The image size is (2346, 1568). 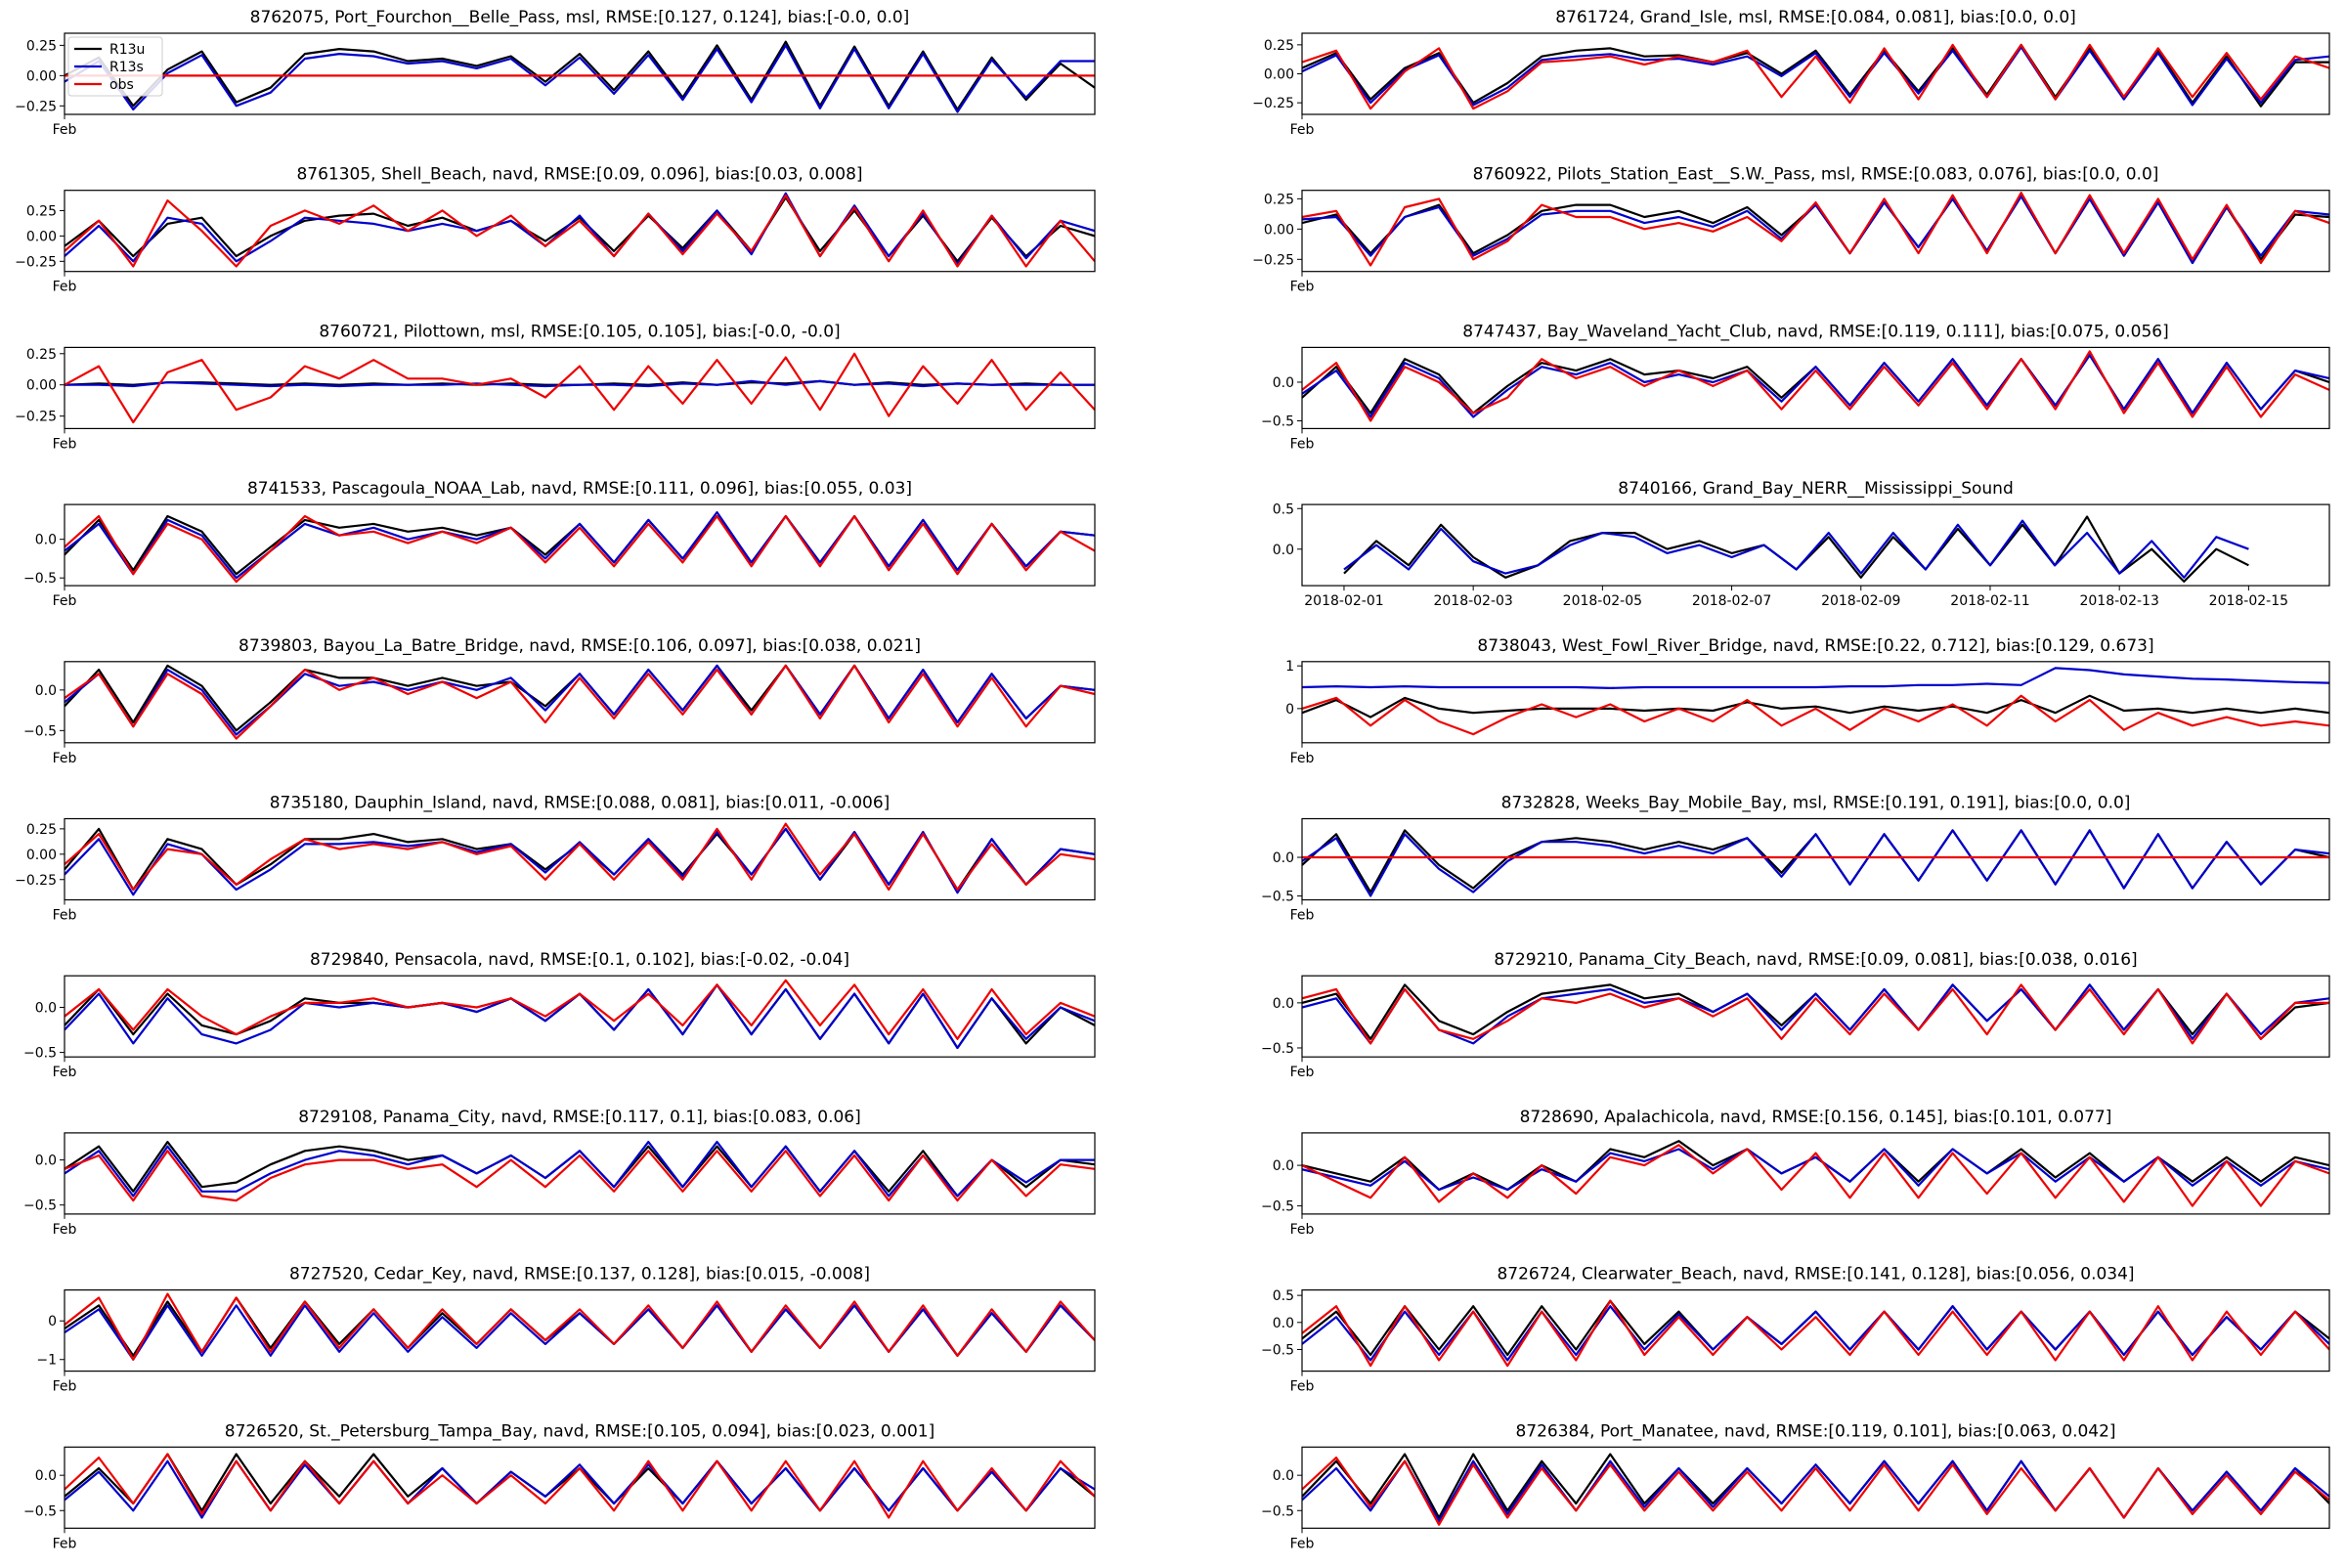 I want to click on legend: R13u R13s obs, so click(x=115, y=66).